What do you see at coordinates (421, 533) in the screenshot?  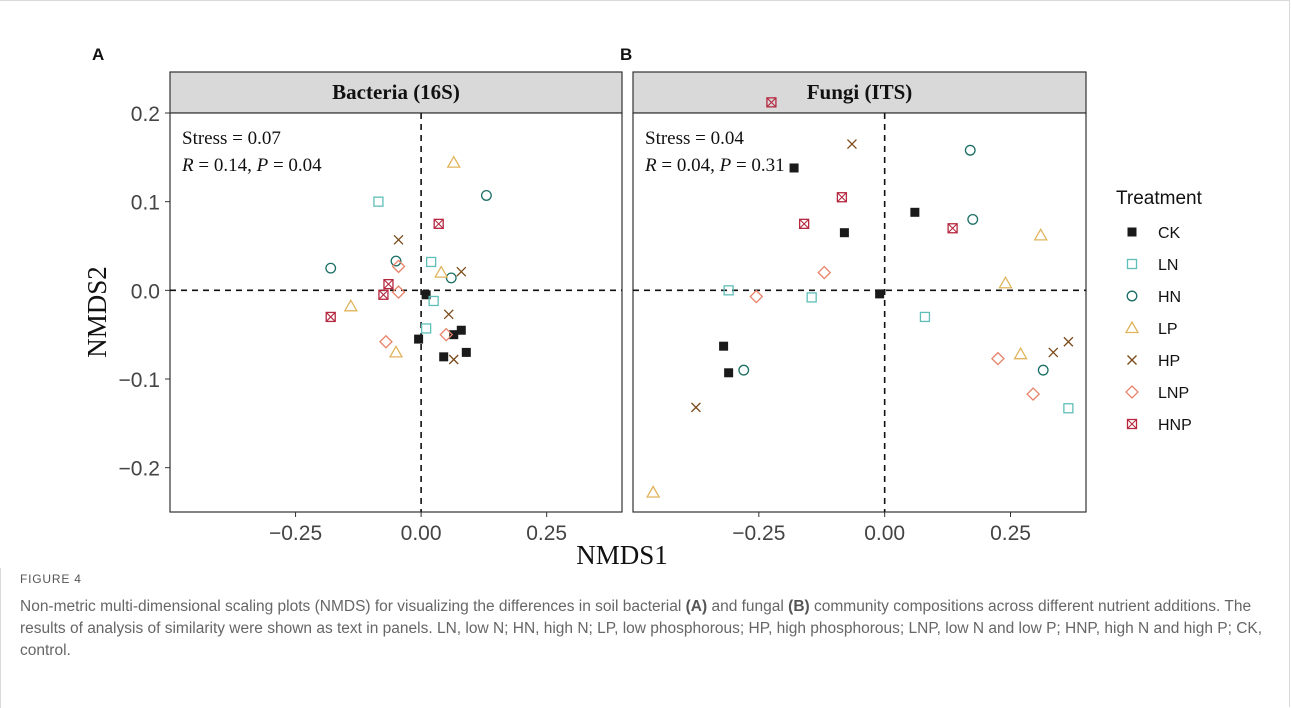 I see `x-tick-label: 0.00` at bounding box center [421, 533].